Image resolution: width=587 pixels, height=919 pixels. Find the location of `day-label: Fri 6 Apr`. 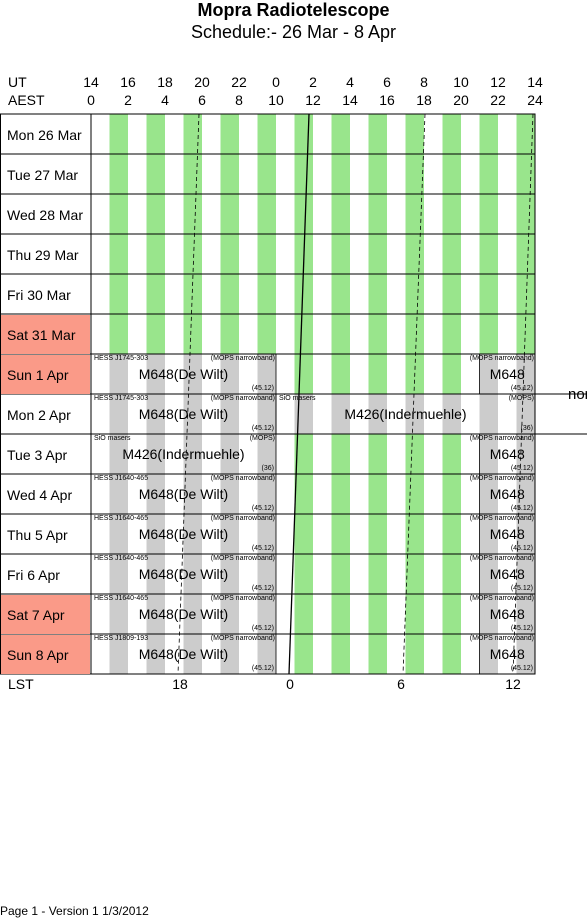

day-label: Fri 6 Apr is located at coordinates (33, 575).